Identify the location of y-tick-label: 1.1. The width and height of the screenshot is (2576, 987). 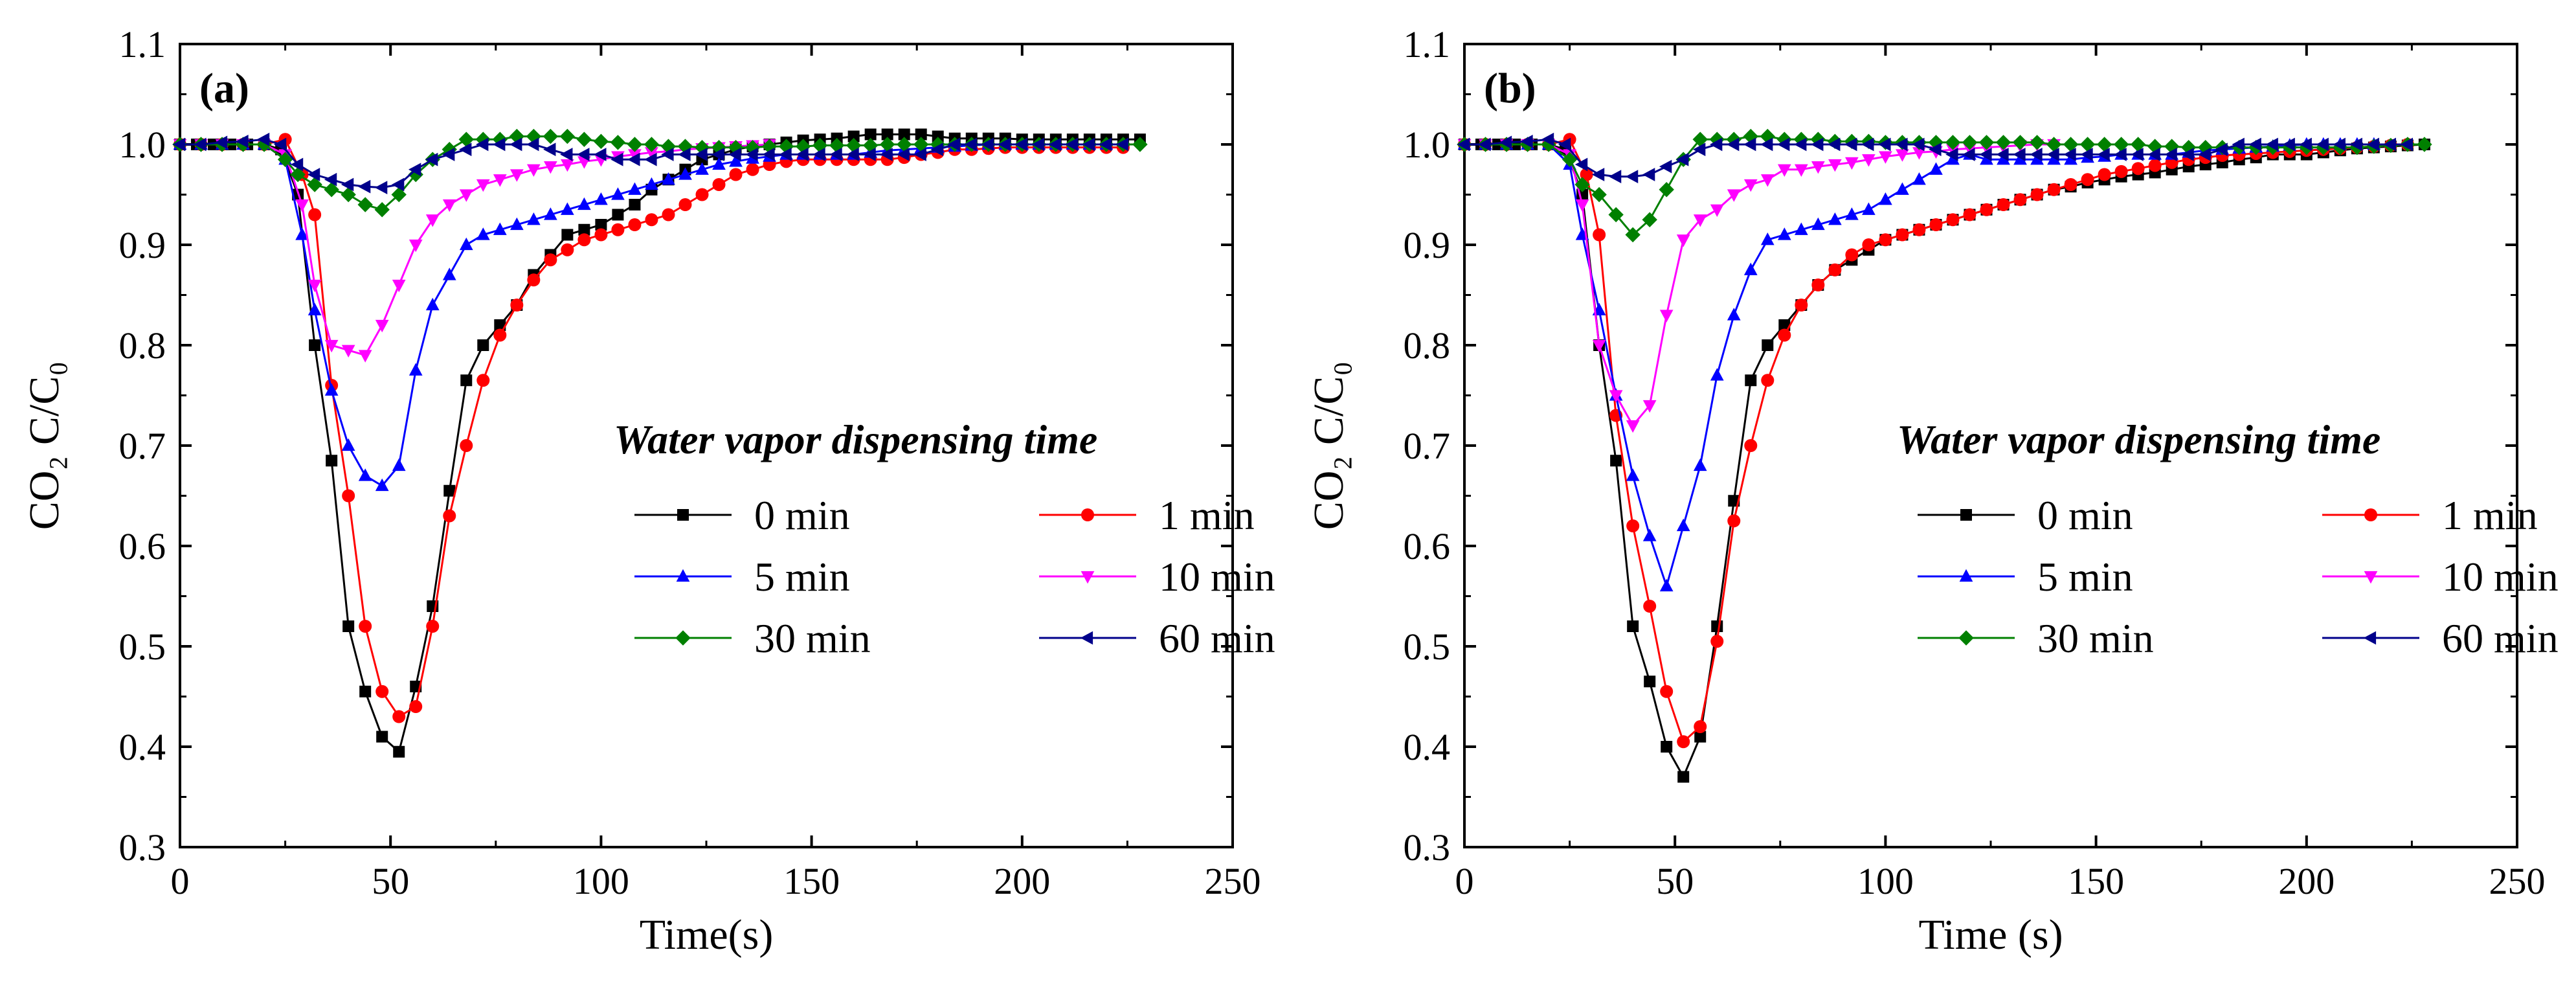
(142, 44).